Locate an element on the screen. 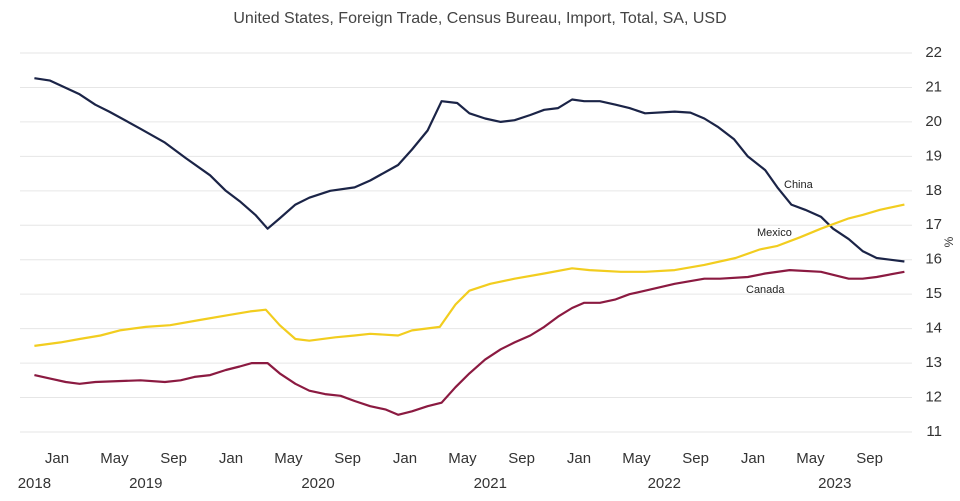 Image resolution: width=960 pixels, height=501 pixels. series-label: Canada is located at coordinates (765, 290).